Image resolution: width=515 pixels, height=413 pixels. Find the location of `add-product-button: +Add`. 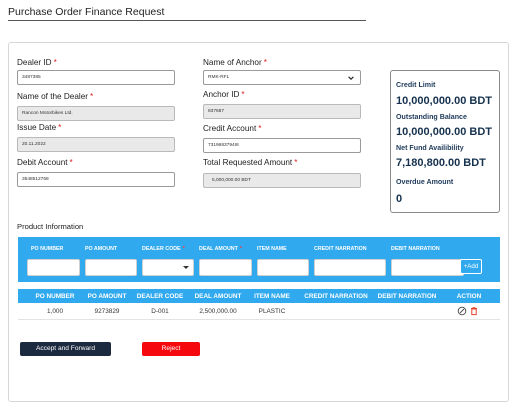

add-product-button: +Add is located at coordinates (471, 266).